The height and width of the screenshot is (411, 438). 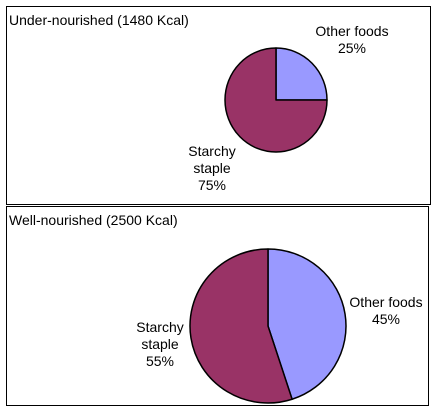 I want to click on chart-title: Under-nourished (1480 Kcal), so click(x=99, y=20).